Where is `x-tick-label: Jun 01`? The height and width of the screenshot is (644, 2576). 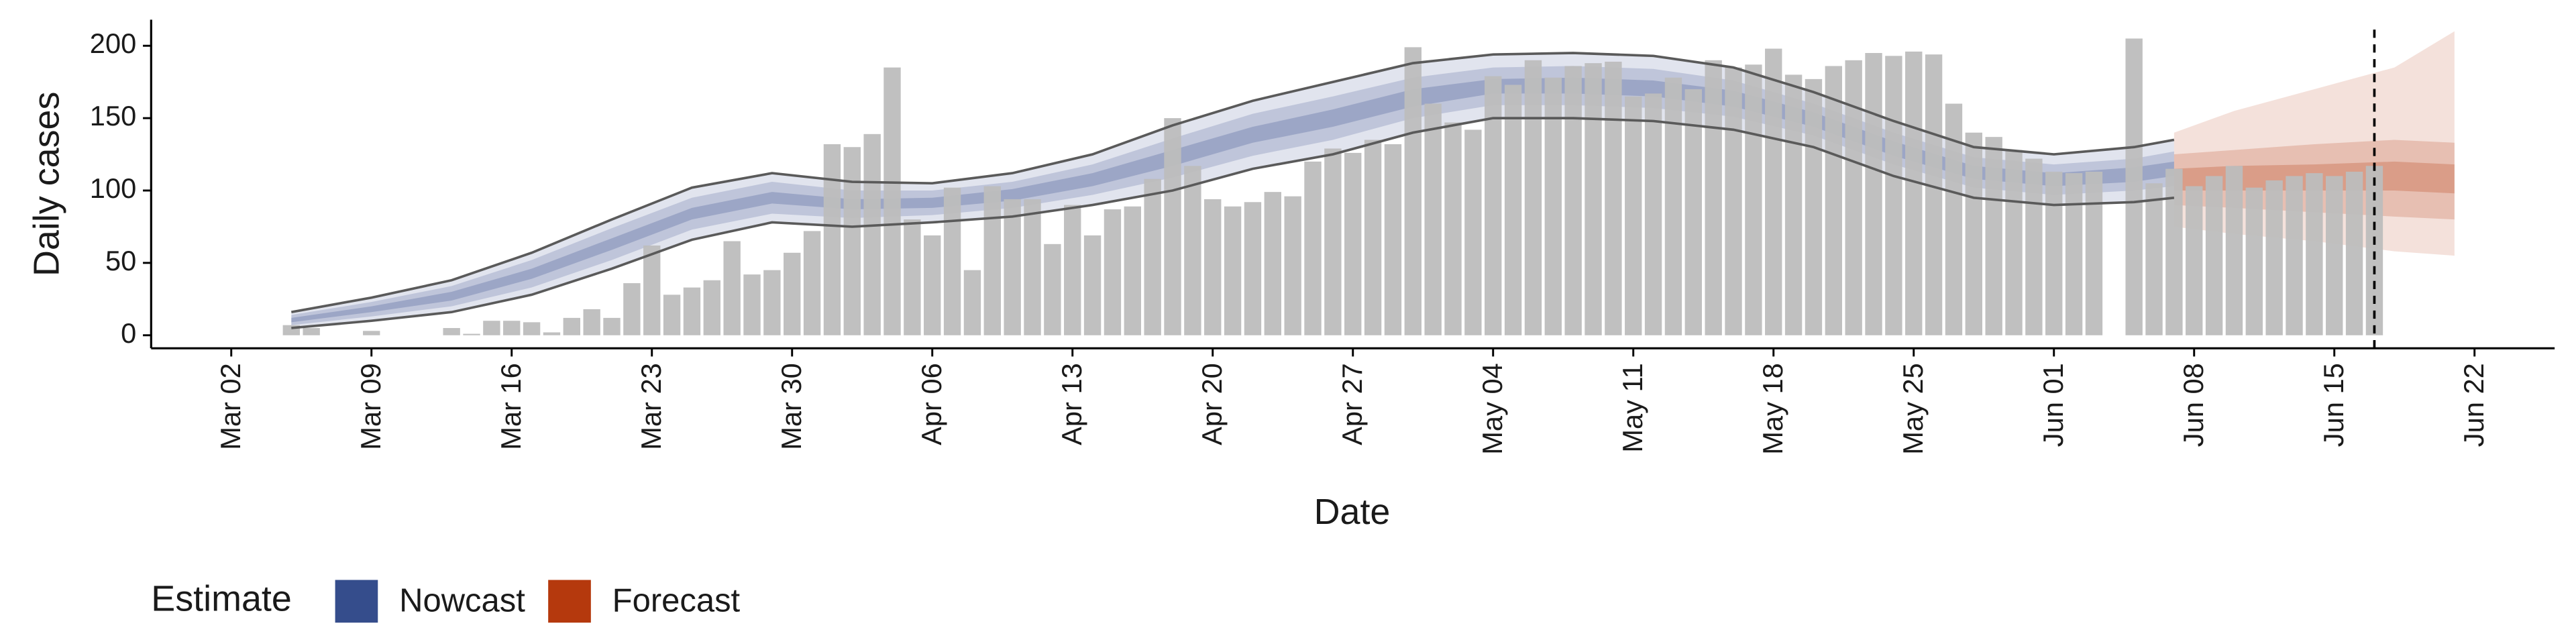 x-tick-label: Jun 01 is located at coordinates (2053, 405).